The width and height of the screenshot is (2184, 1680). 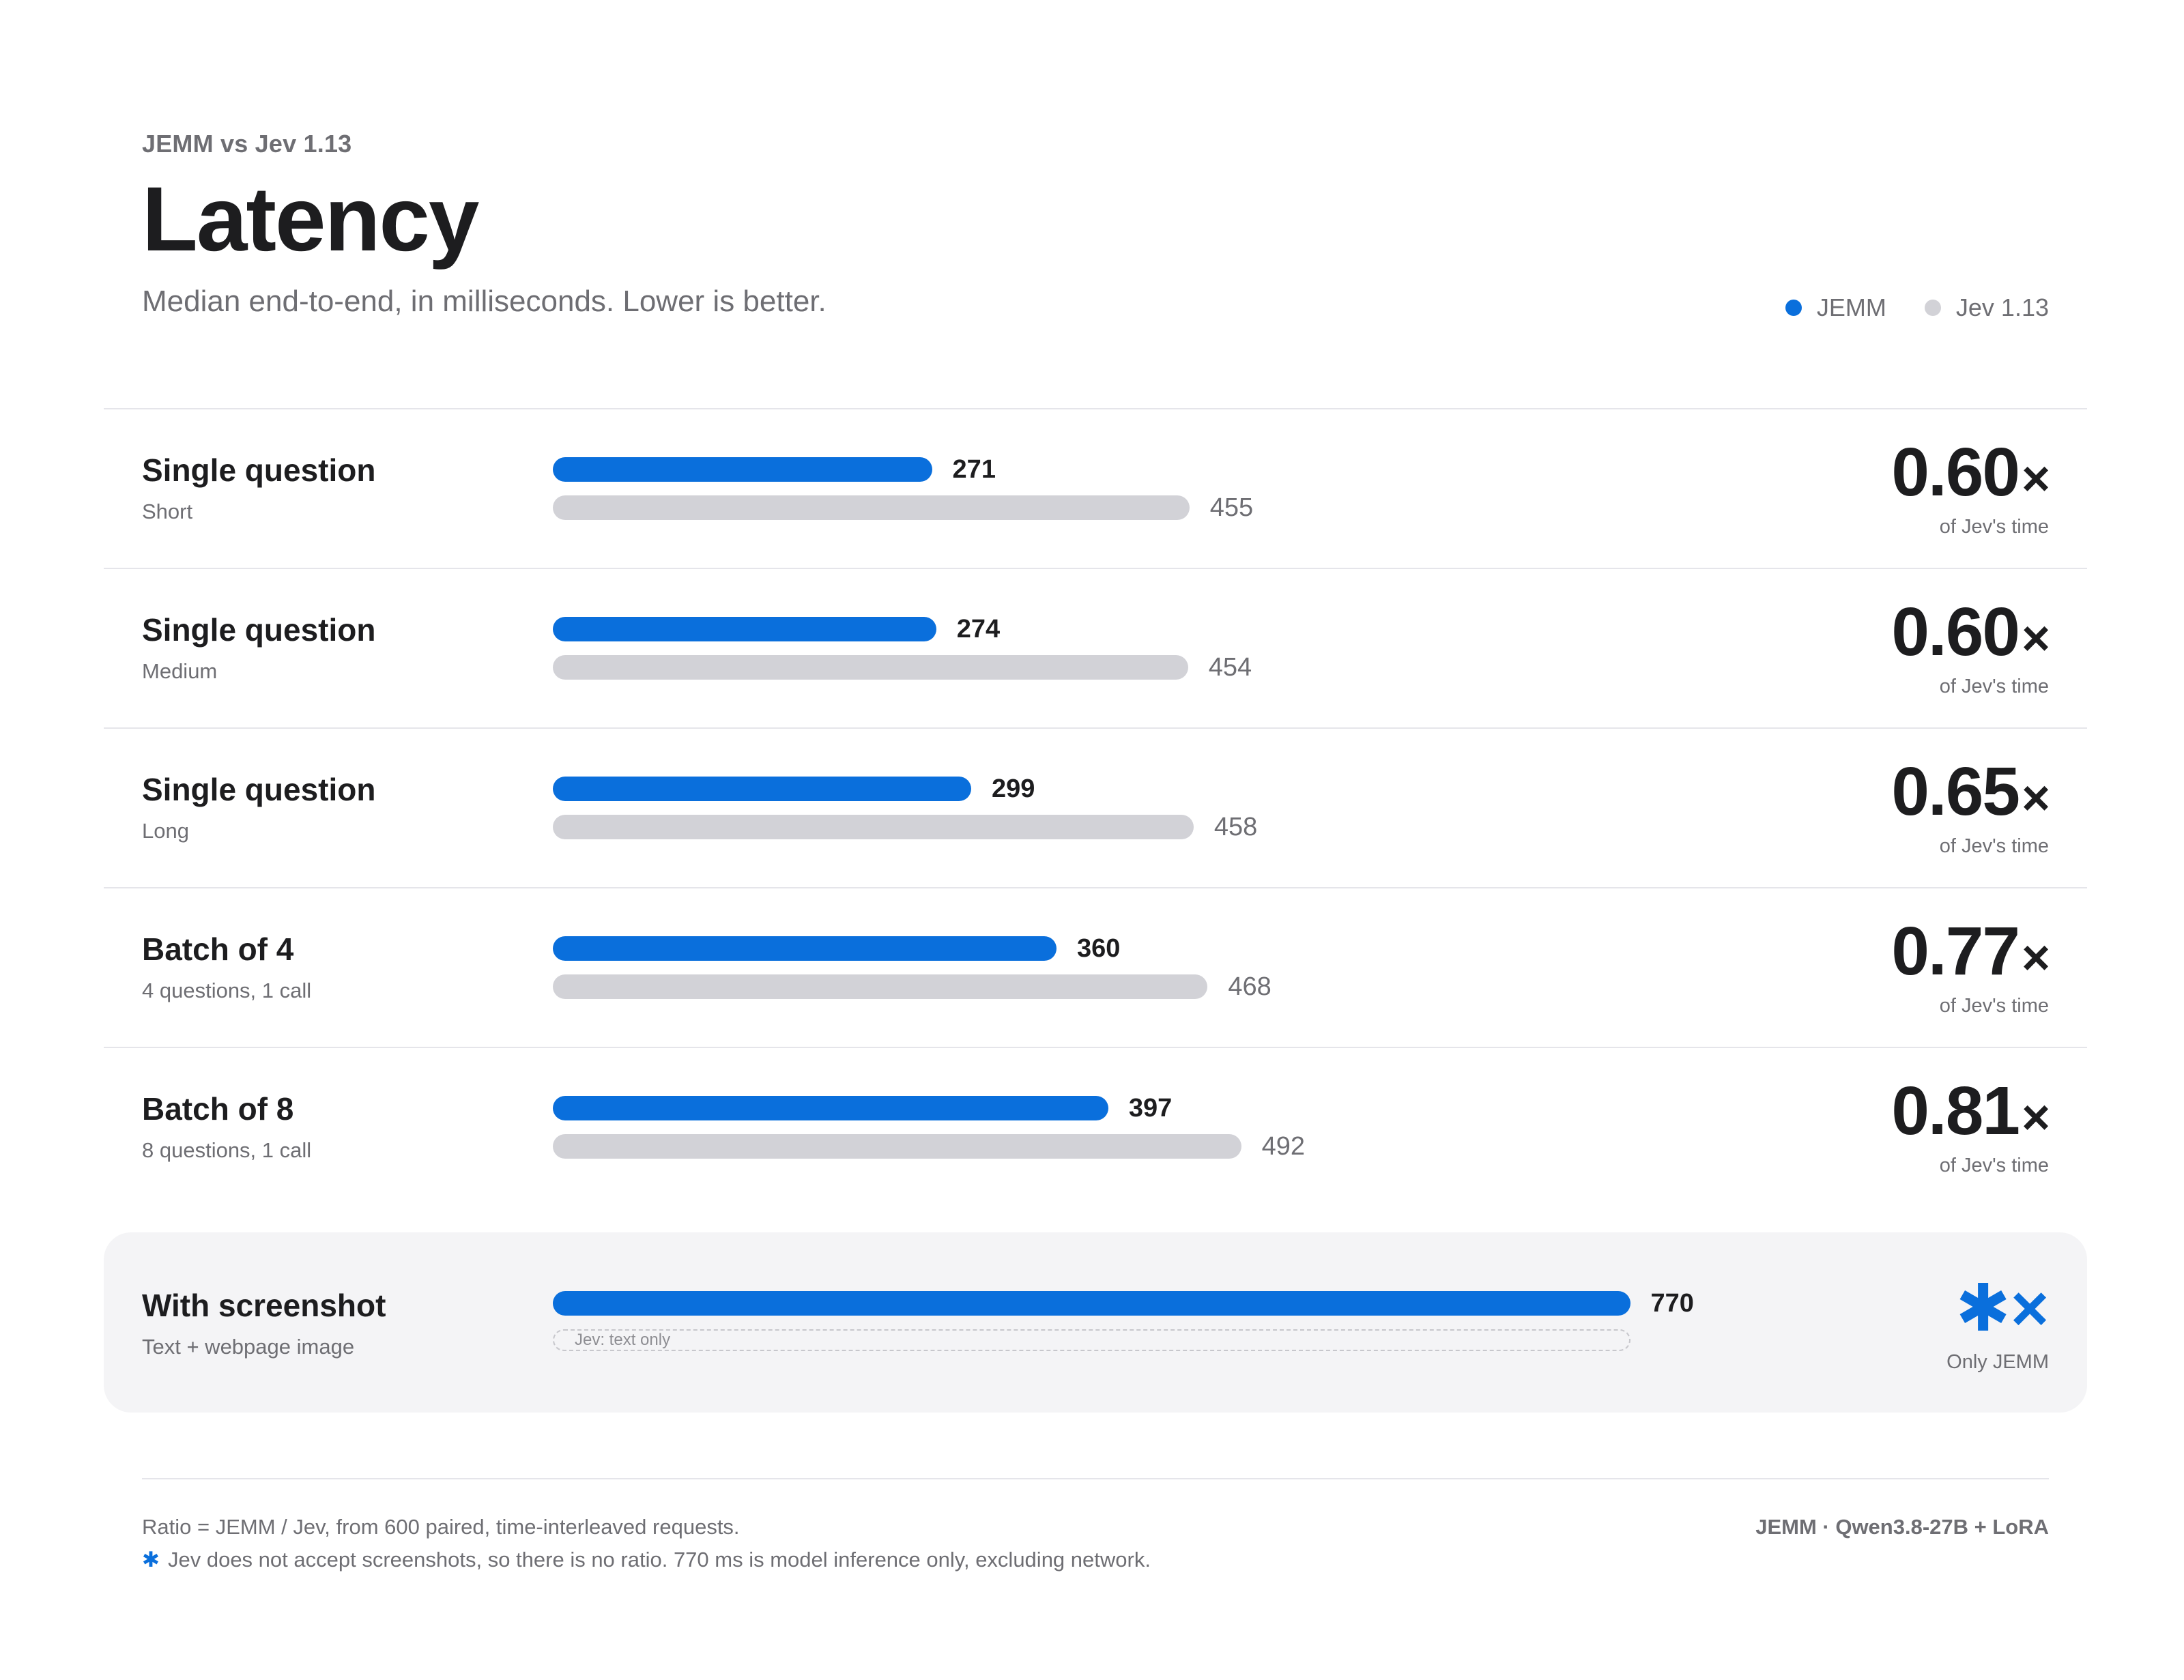 What do you see at coordinates (1167, 653) in the screenshot?
I see `bars: 274 454` at bounding box center [1167, 653].